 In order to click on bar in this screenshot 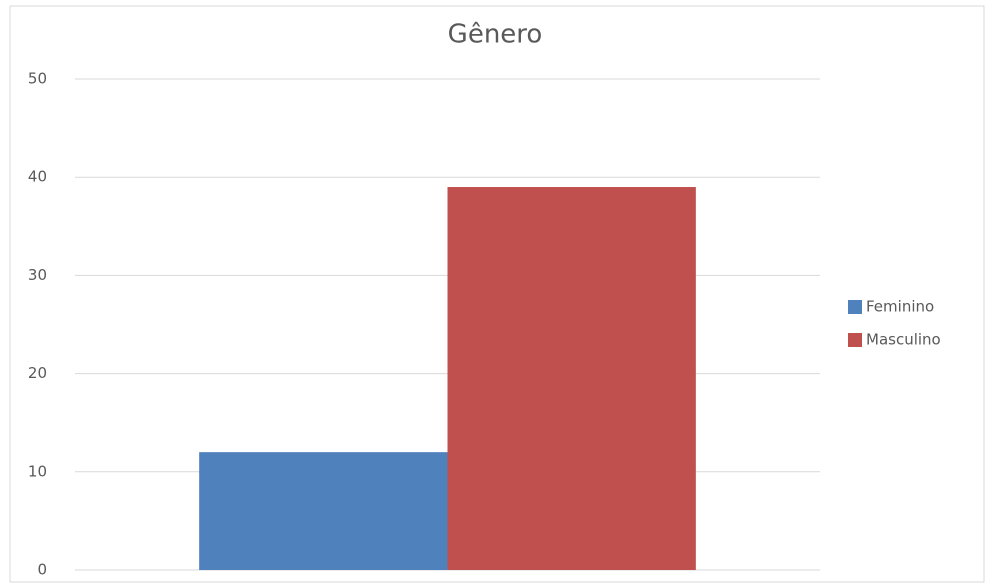, I will do `click(323, 511)`.